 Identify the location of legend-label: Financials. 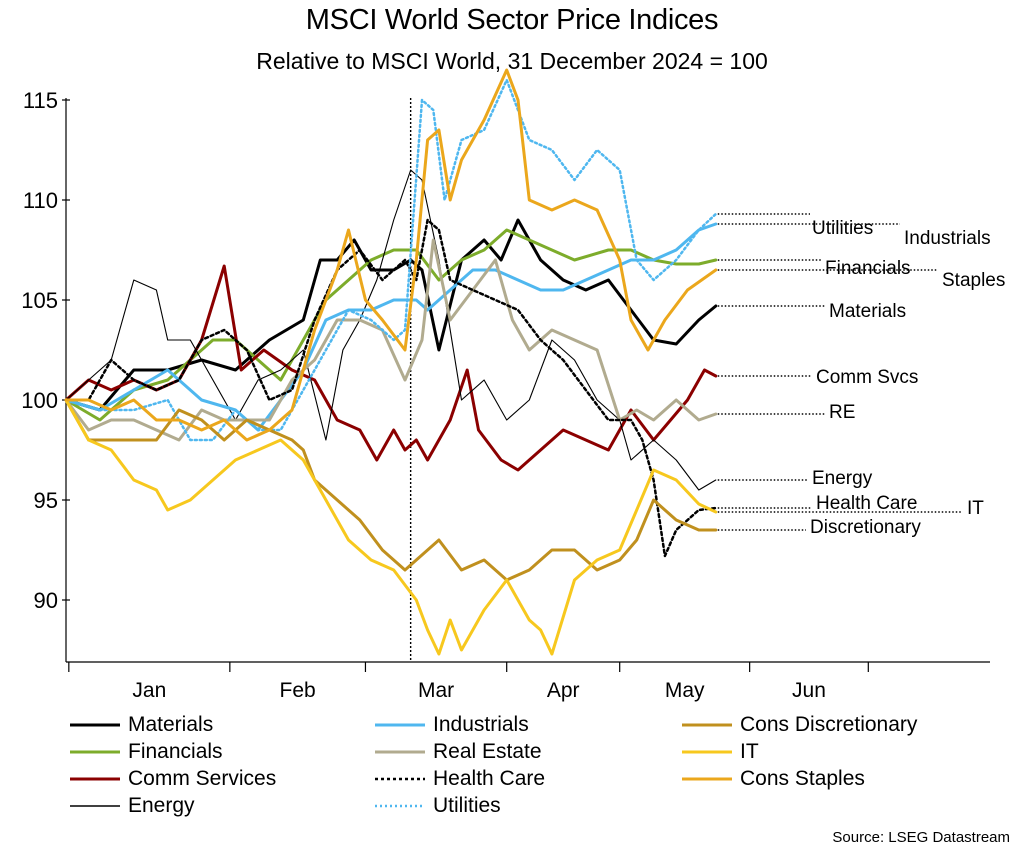
(175, 751).